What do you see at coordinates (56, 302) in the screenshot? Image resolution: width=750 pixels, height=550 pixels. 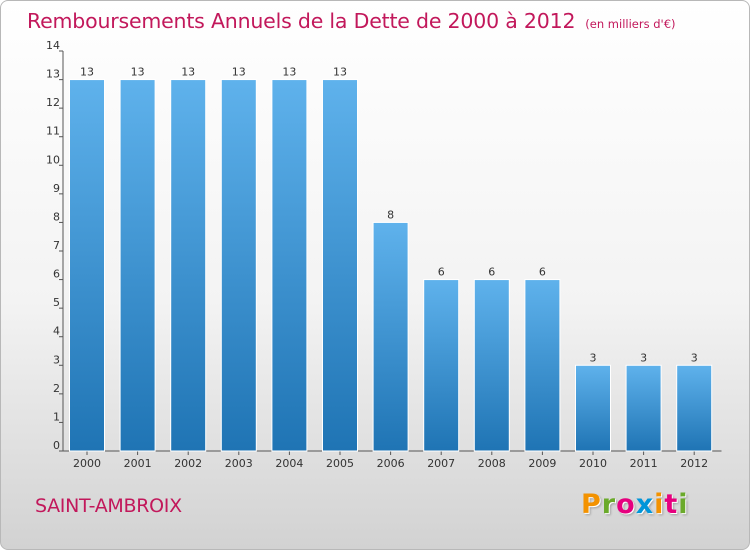 I see `y-tick-label: 5` at bounding box center [56, 302].